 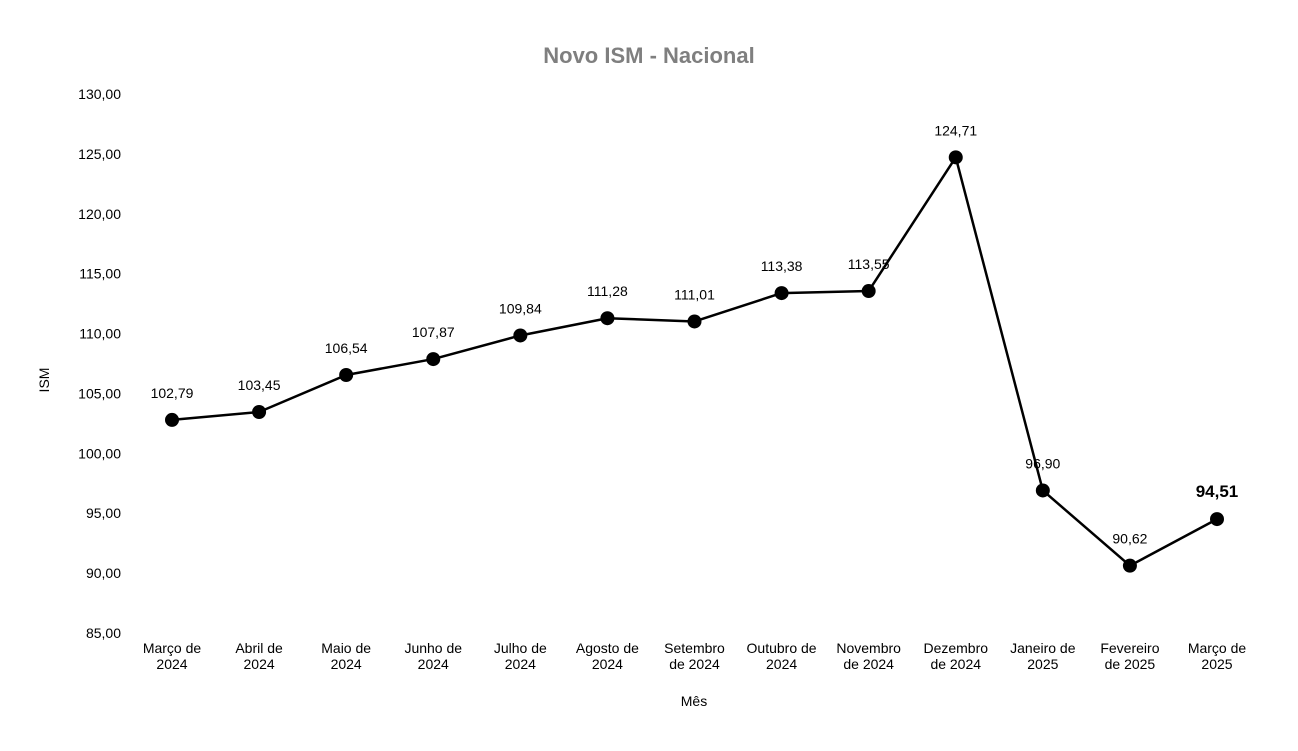 I want to click on x-tick-label: Agosto de 2024, so click(x=607, y=656).